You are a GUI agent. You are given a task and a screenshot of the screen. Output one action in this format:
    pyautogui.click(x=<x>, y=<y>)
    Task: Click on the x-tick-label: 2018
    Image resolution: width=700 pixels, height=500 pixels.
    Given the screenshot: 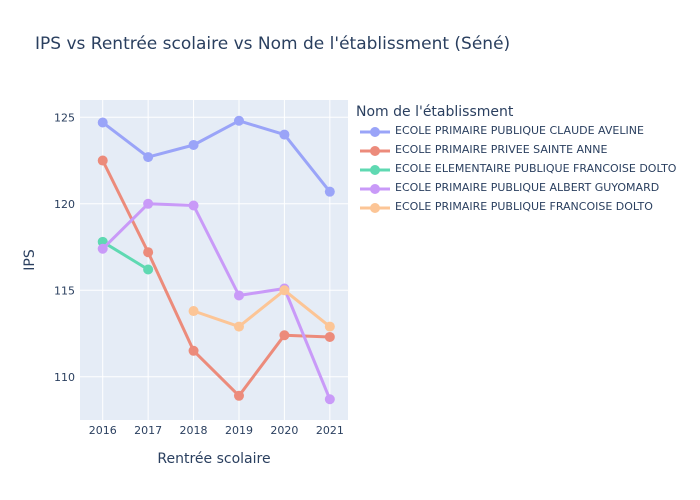 What is the action you would take?
    pyautogui.click(x=194, y=430)
    